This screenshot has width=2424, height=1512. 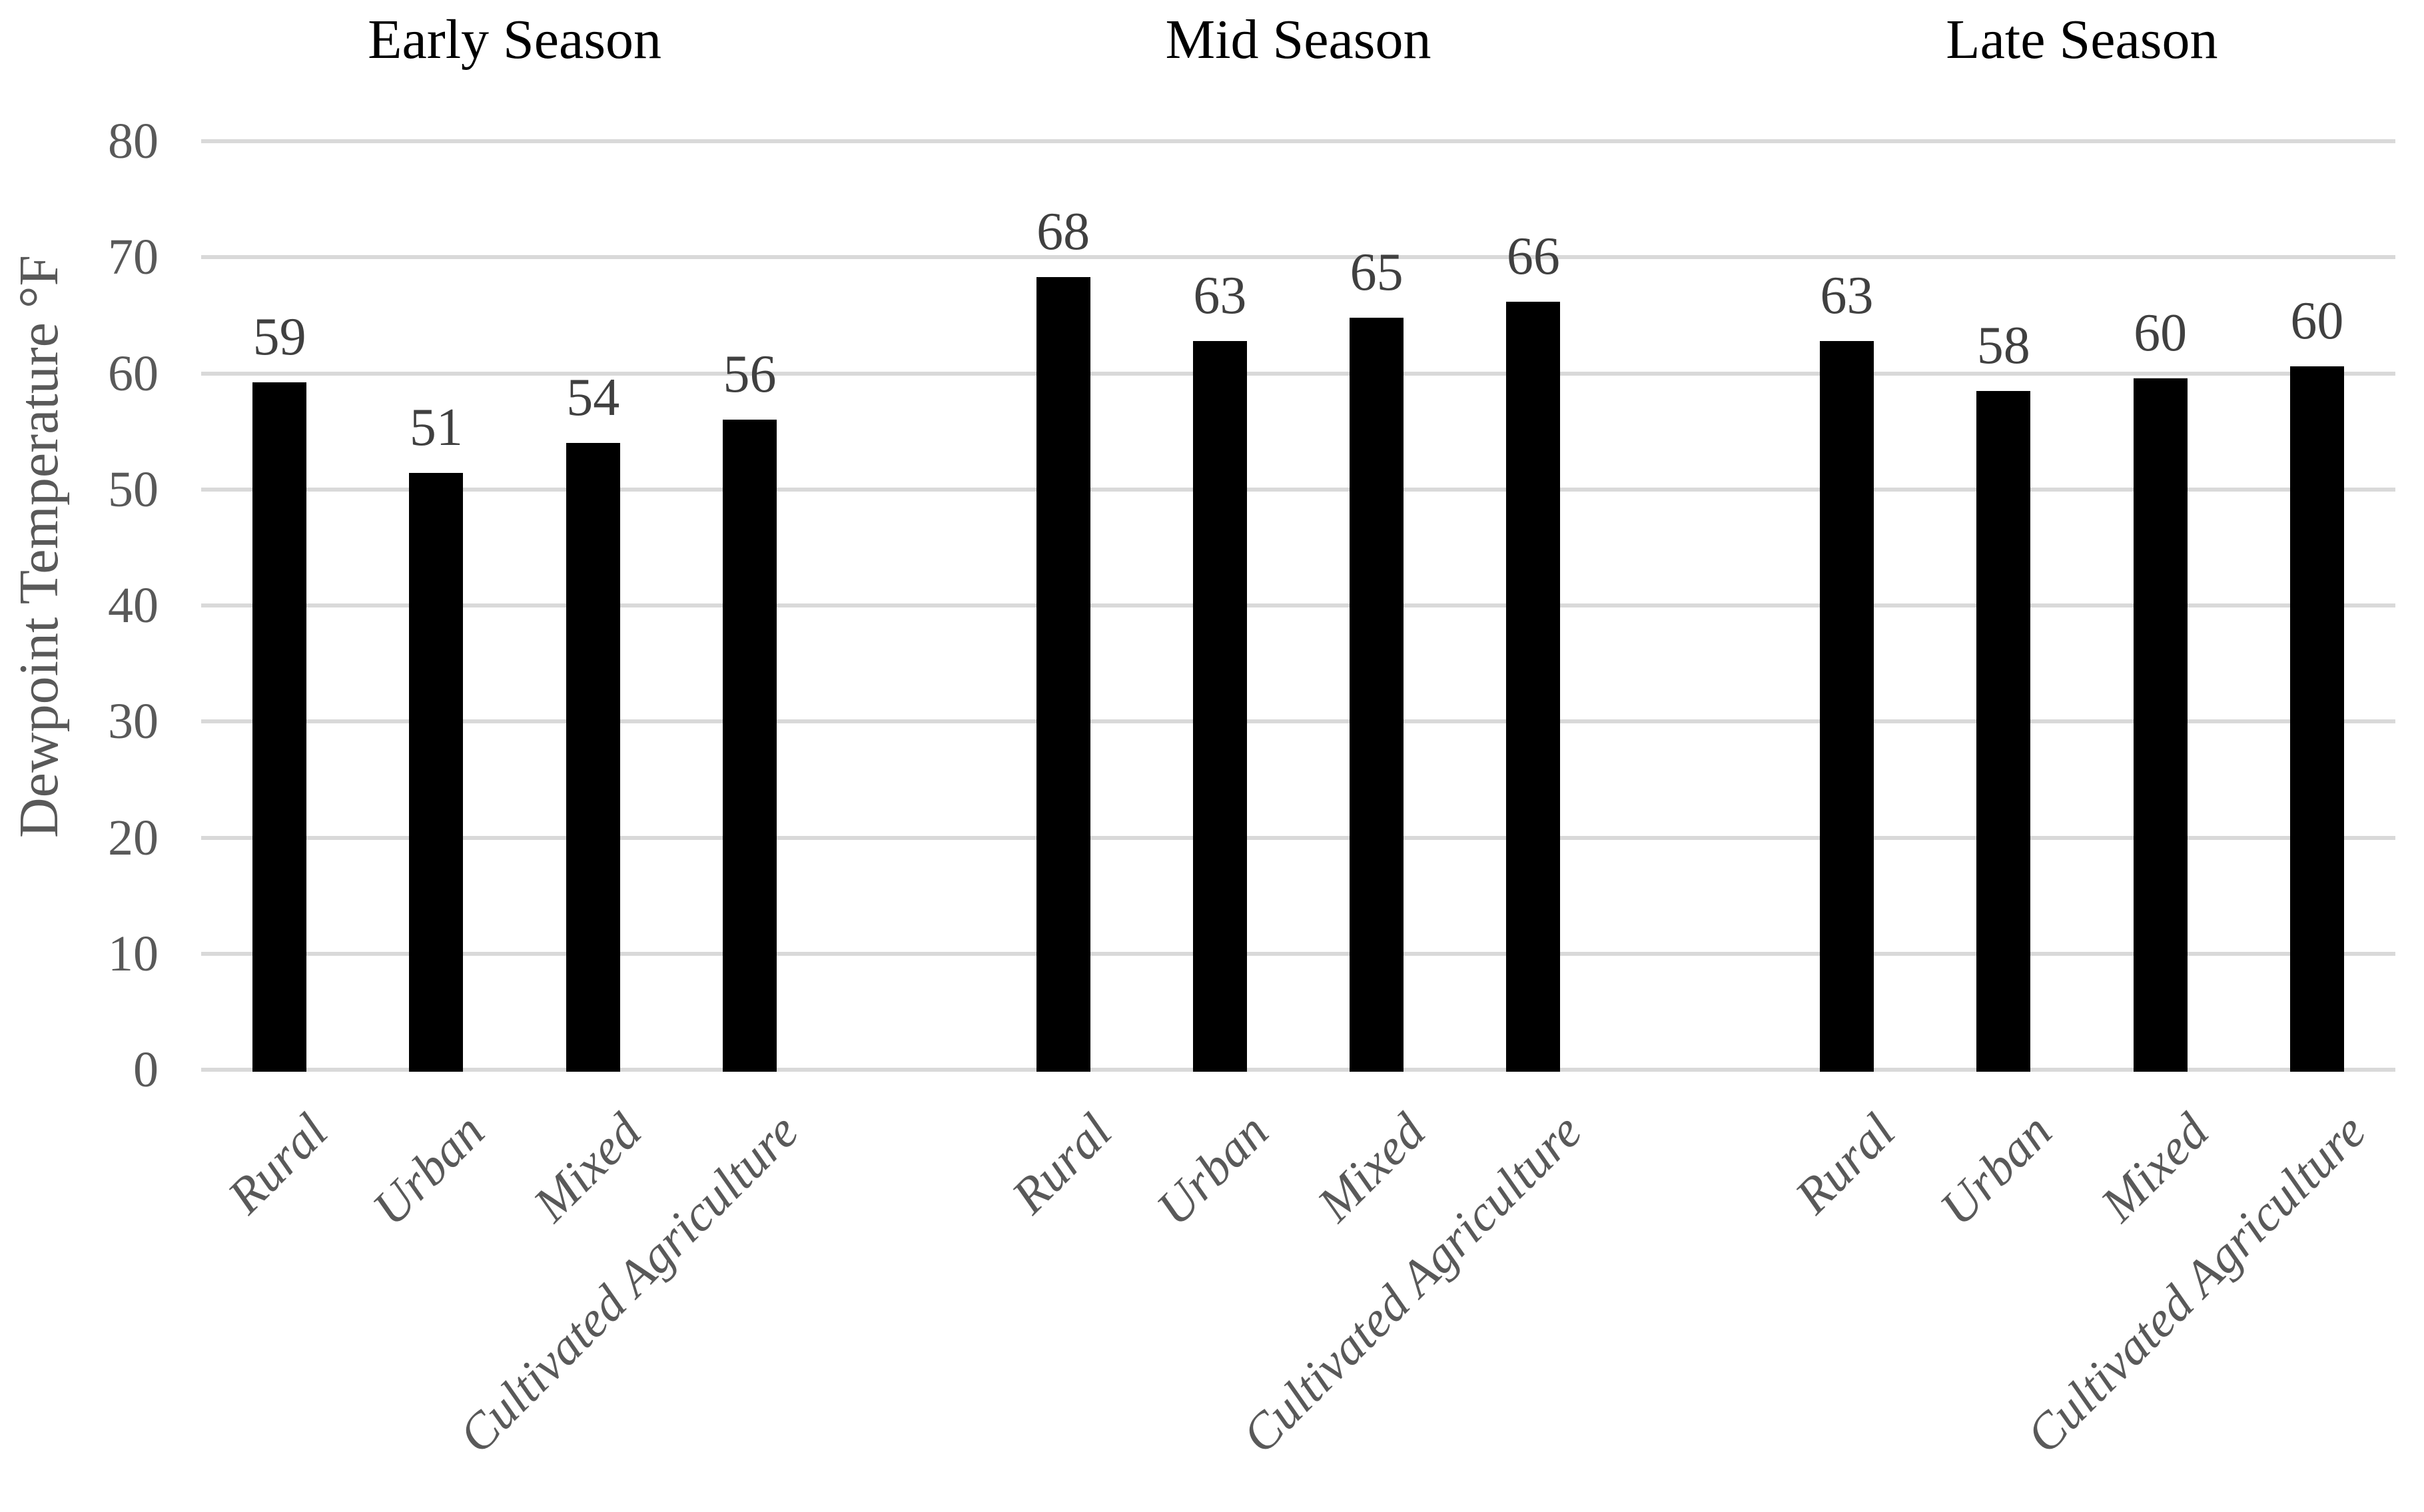 What do you see at coordinates (146, 1070) in the screenshot?
I see `y-tick-label: 0` at bounding box center [146, 1070].